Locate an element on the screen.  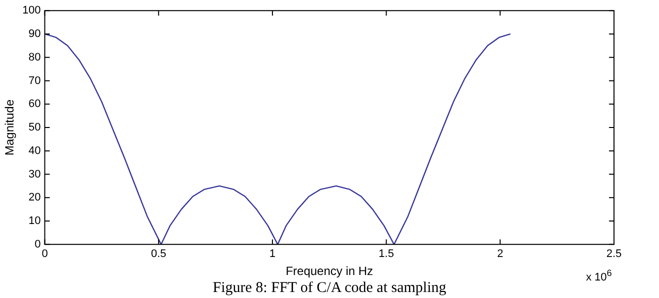
x-tick-label: 2.5 is located at coordinates (614, 254).